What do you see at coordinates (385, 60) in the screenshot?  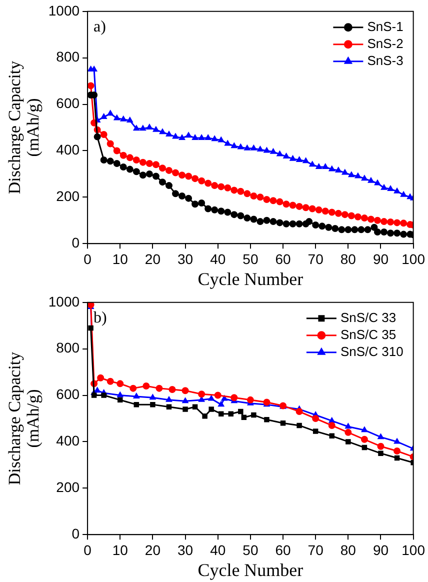 I see `legend-label: SnS-3` at bounding box center [385, 60].